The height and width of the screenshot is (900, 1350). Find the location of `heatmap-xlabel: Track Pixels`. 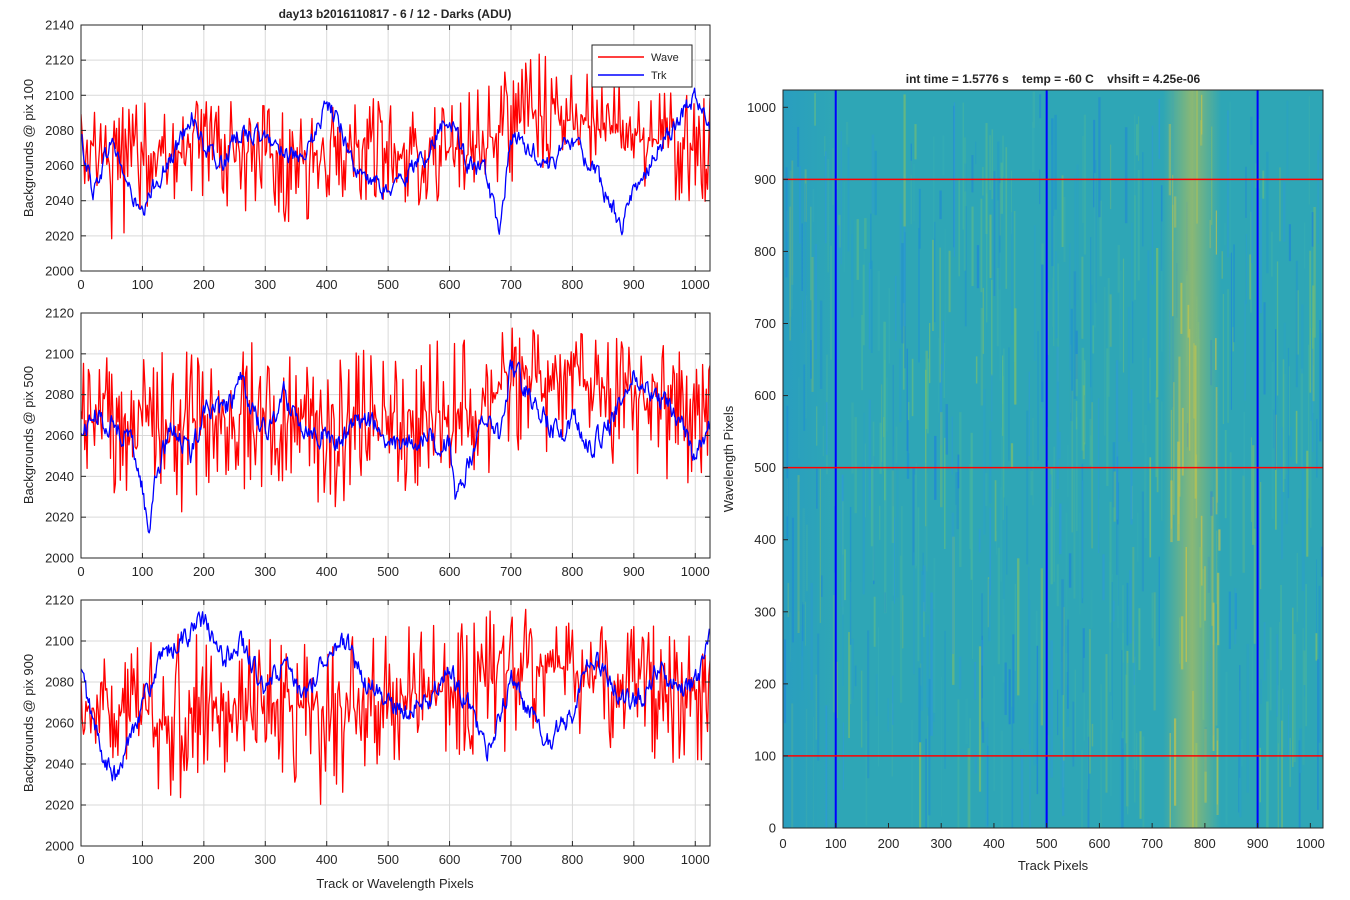

heatmap-xlabel: Track Pixels is located at coordinates (1053, 865).